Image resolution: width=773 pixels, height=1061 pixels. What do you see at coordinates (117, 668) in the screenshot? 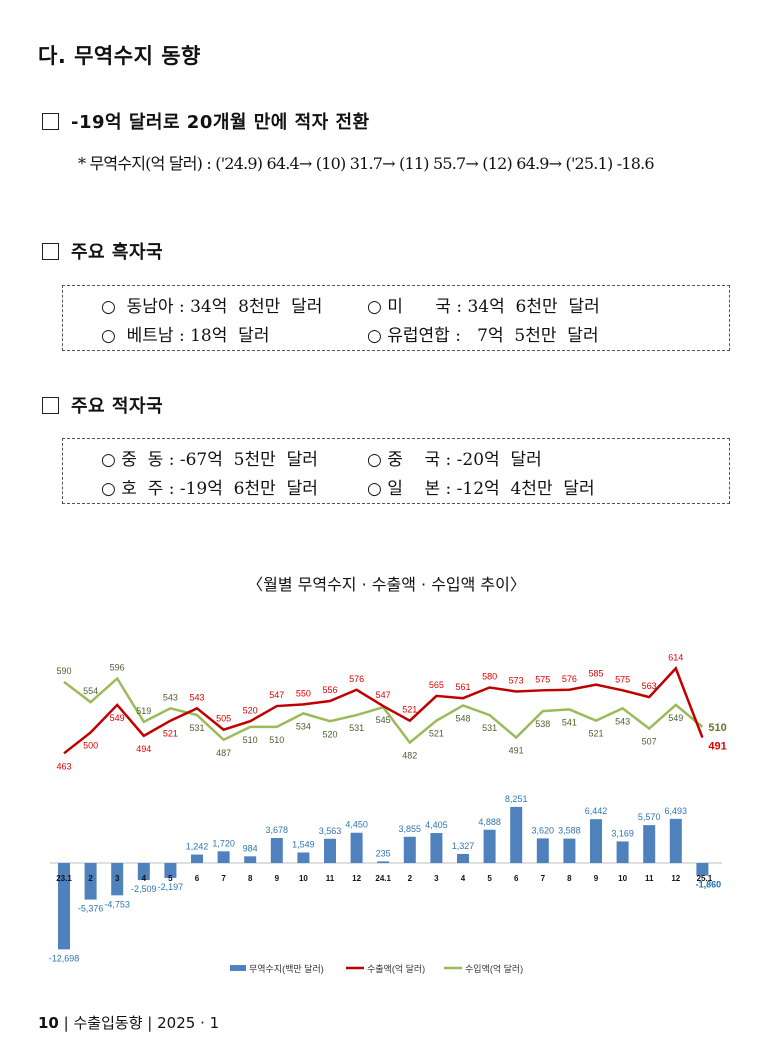
I see `import-label: 596` at bounding box center [117, 668].